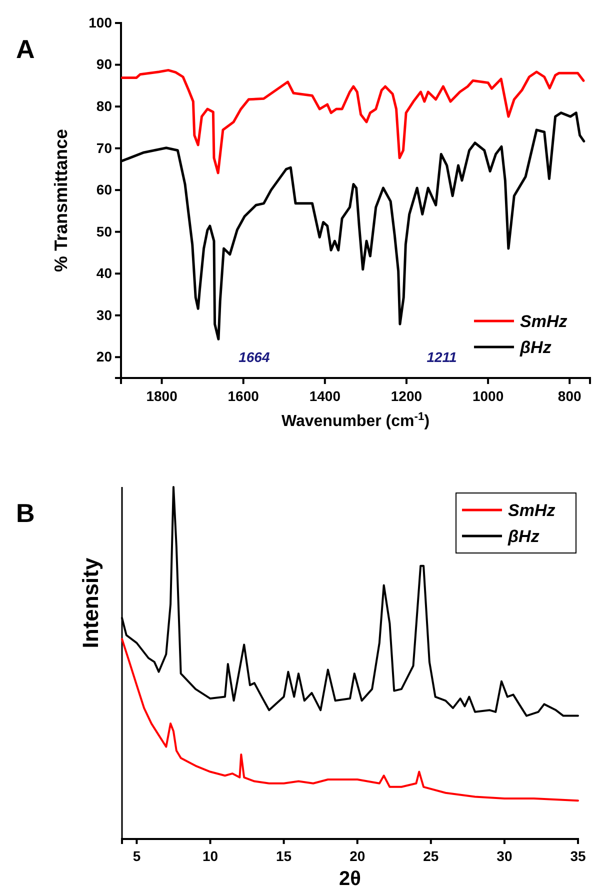  Describe the element at coordinates (355, 420) in the screenshot. I see `x-axis-title: Wavenumber (cm$^{-1}$)` at that location.